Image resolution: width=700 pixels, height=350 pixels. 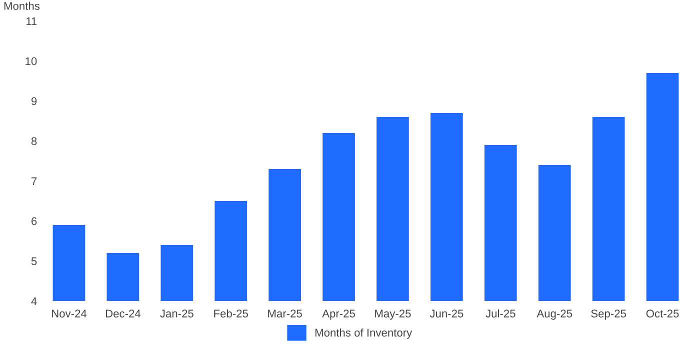 What do you see at coordinates (608, 315) in the screenshot?
I see `x-tick-label: Sep-25` at bounding box center [608, 315].